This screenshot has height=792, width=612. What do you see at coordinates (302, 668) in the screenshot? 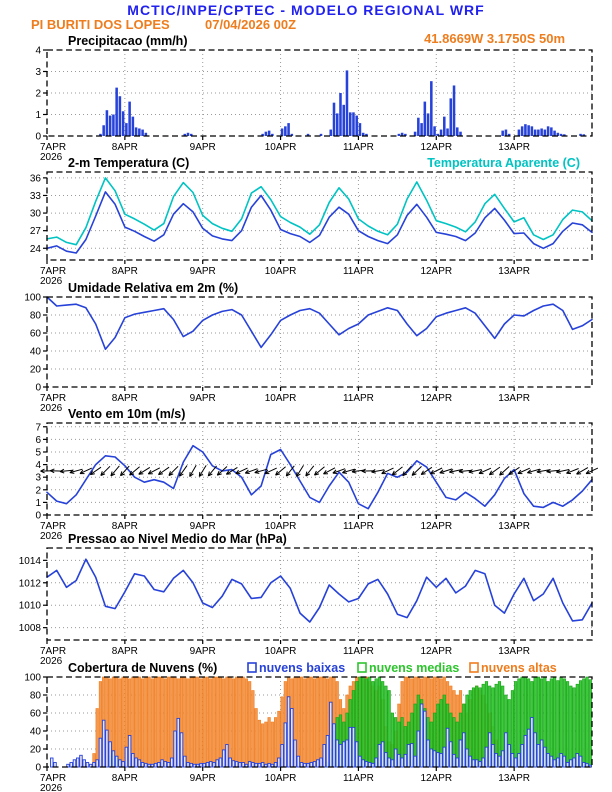
I see `legend-label: nuvens baixas` at bounding box center [302, 668].